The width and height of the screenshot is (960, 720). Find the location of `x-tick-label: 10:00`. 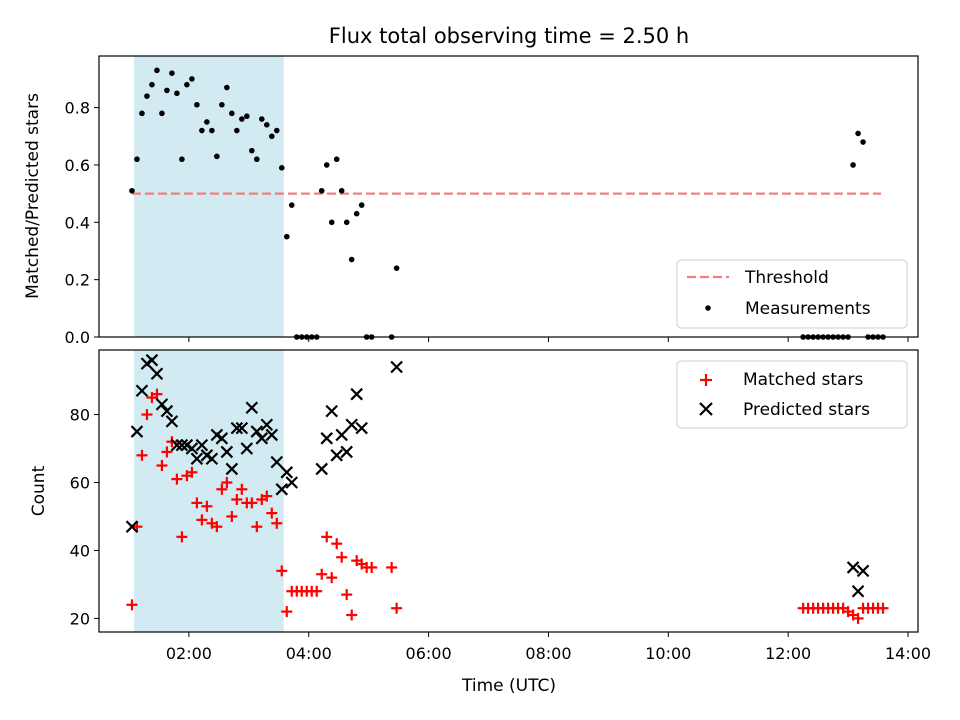

x-tick-label: 10:00 is located at coordinates (668, 653).